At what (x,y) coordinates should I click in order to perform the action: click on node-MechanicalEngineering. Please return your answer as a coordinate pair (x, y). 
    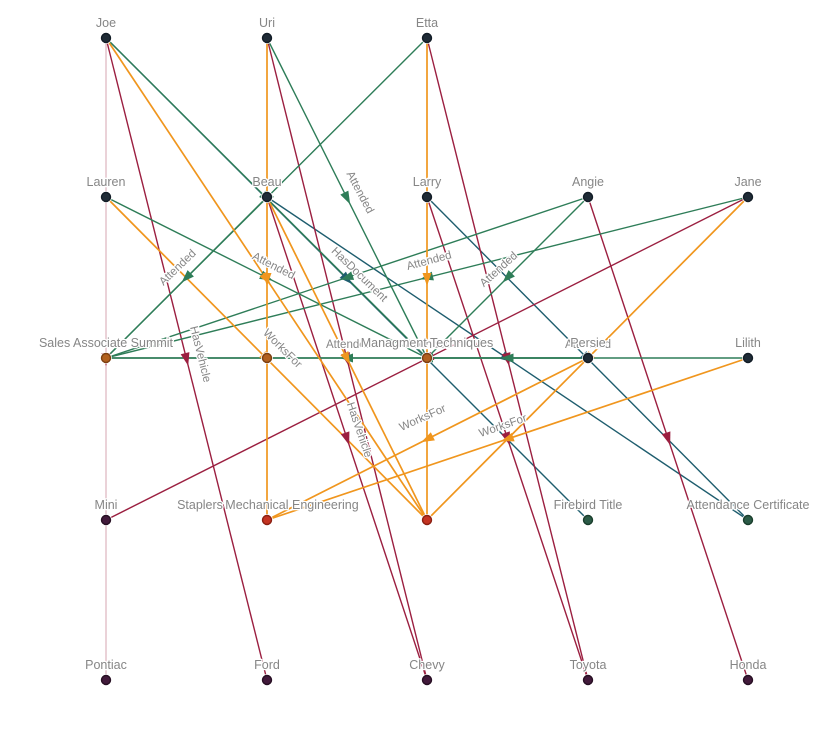
    Looking at the image, I should click on (427, 520).